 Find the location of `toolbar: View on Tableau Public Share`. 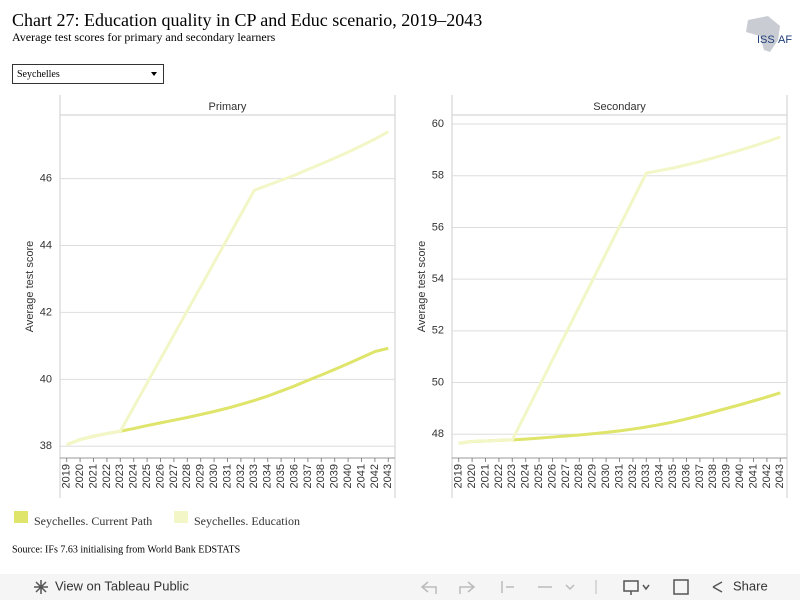

toolbar: View on Tableau Public Share is located at coordinates (400, 587).